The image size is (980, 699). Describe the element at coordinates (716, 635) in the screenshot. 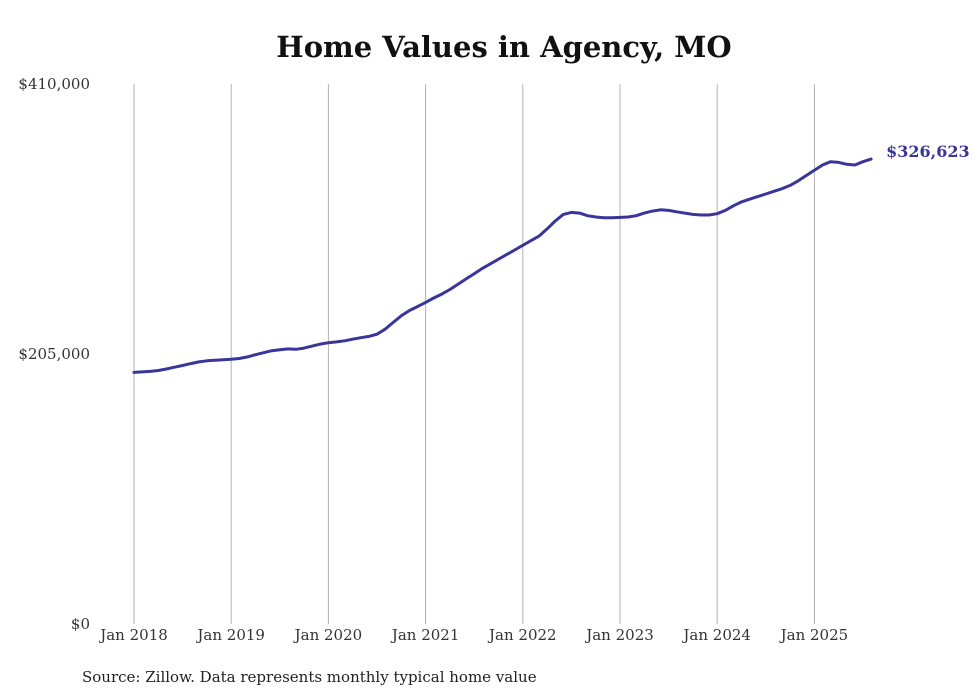

I see `x-tick-label: Jan 2024` at that location.